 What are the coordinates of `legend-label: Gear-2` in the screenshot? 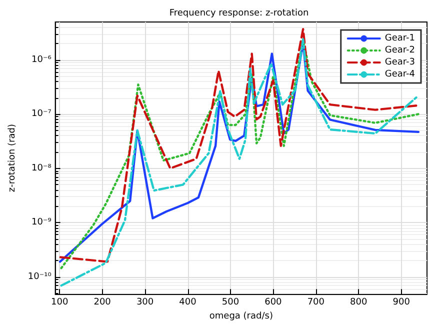 It's located at (399, 51).